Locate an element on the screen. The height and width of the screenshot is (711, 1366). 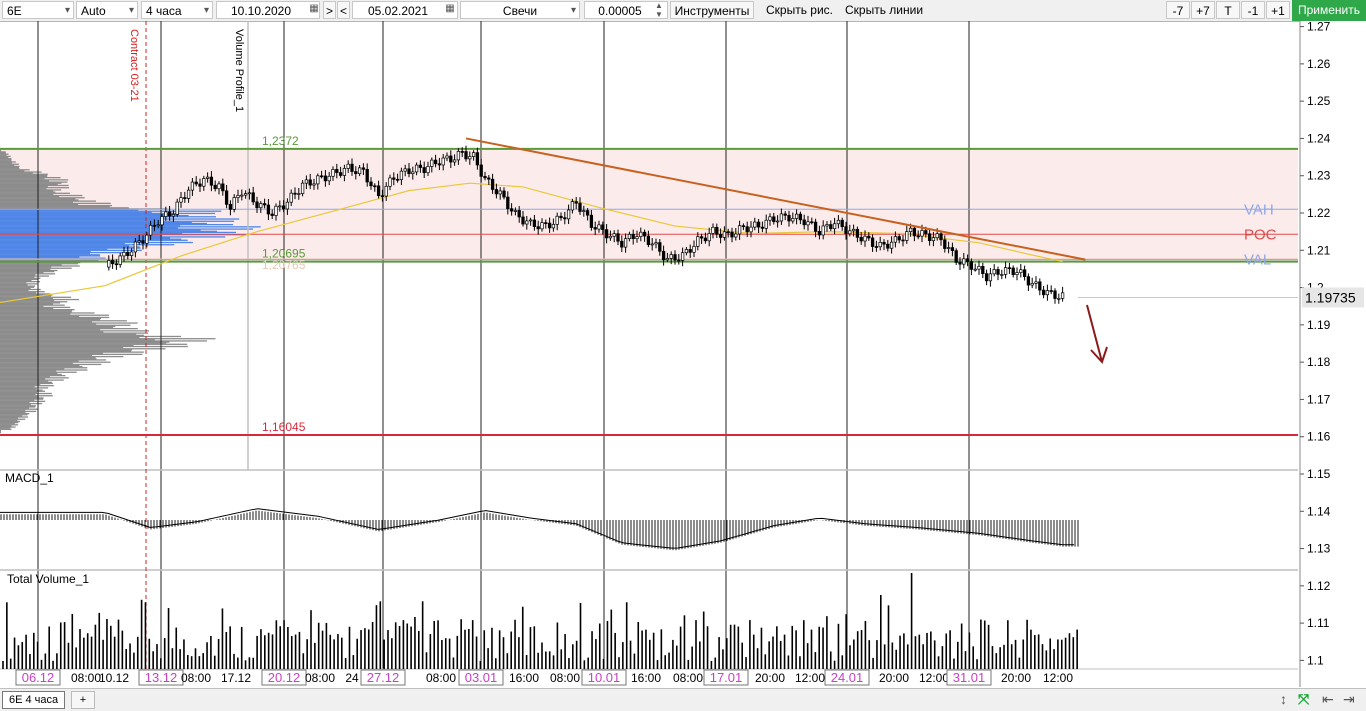
tick-size-input: 0.00005 is located at coordinates (626, 10).